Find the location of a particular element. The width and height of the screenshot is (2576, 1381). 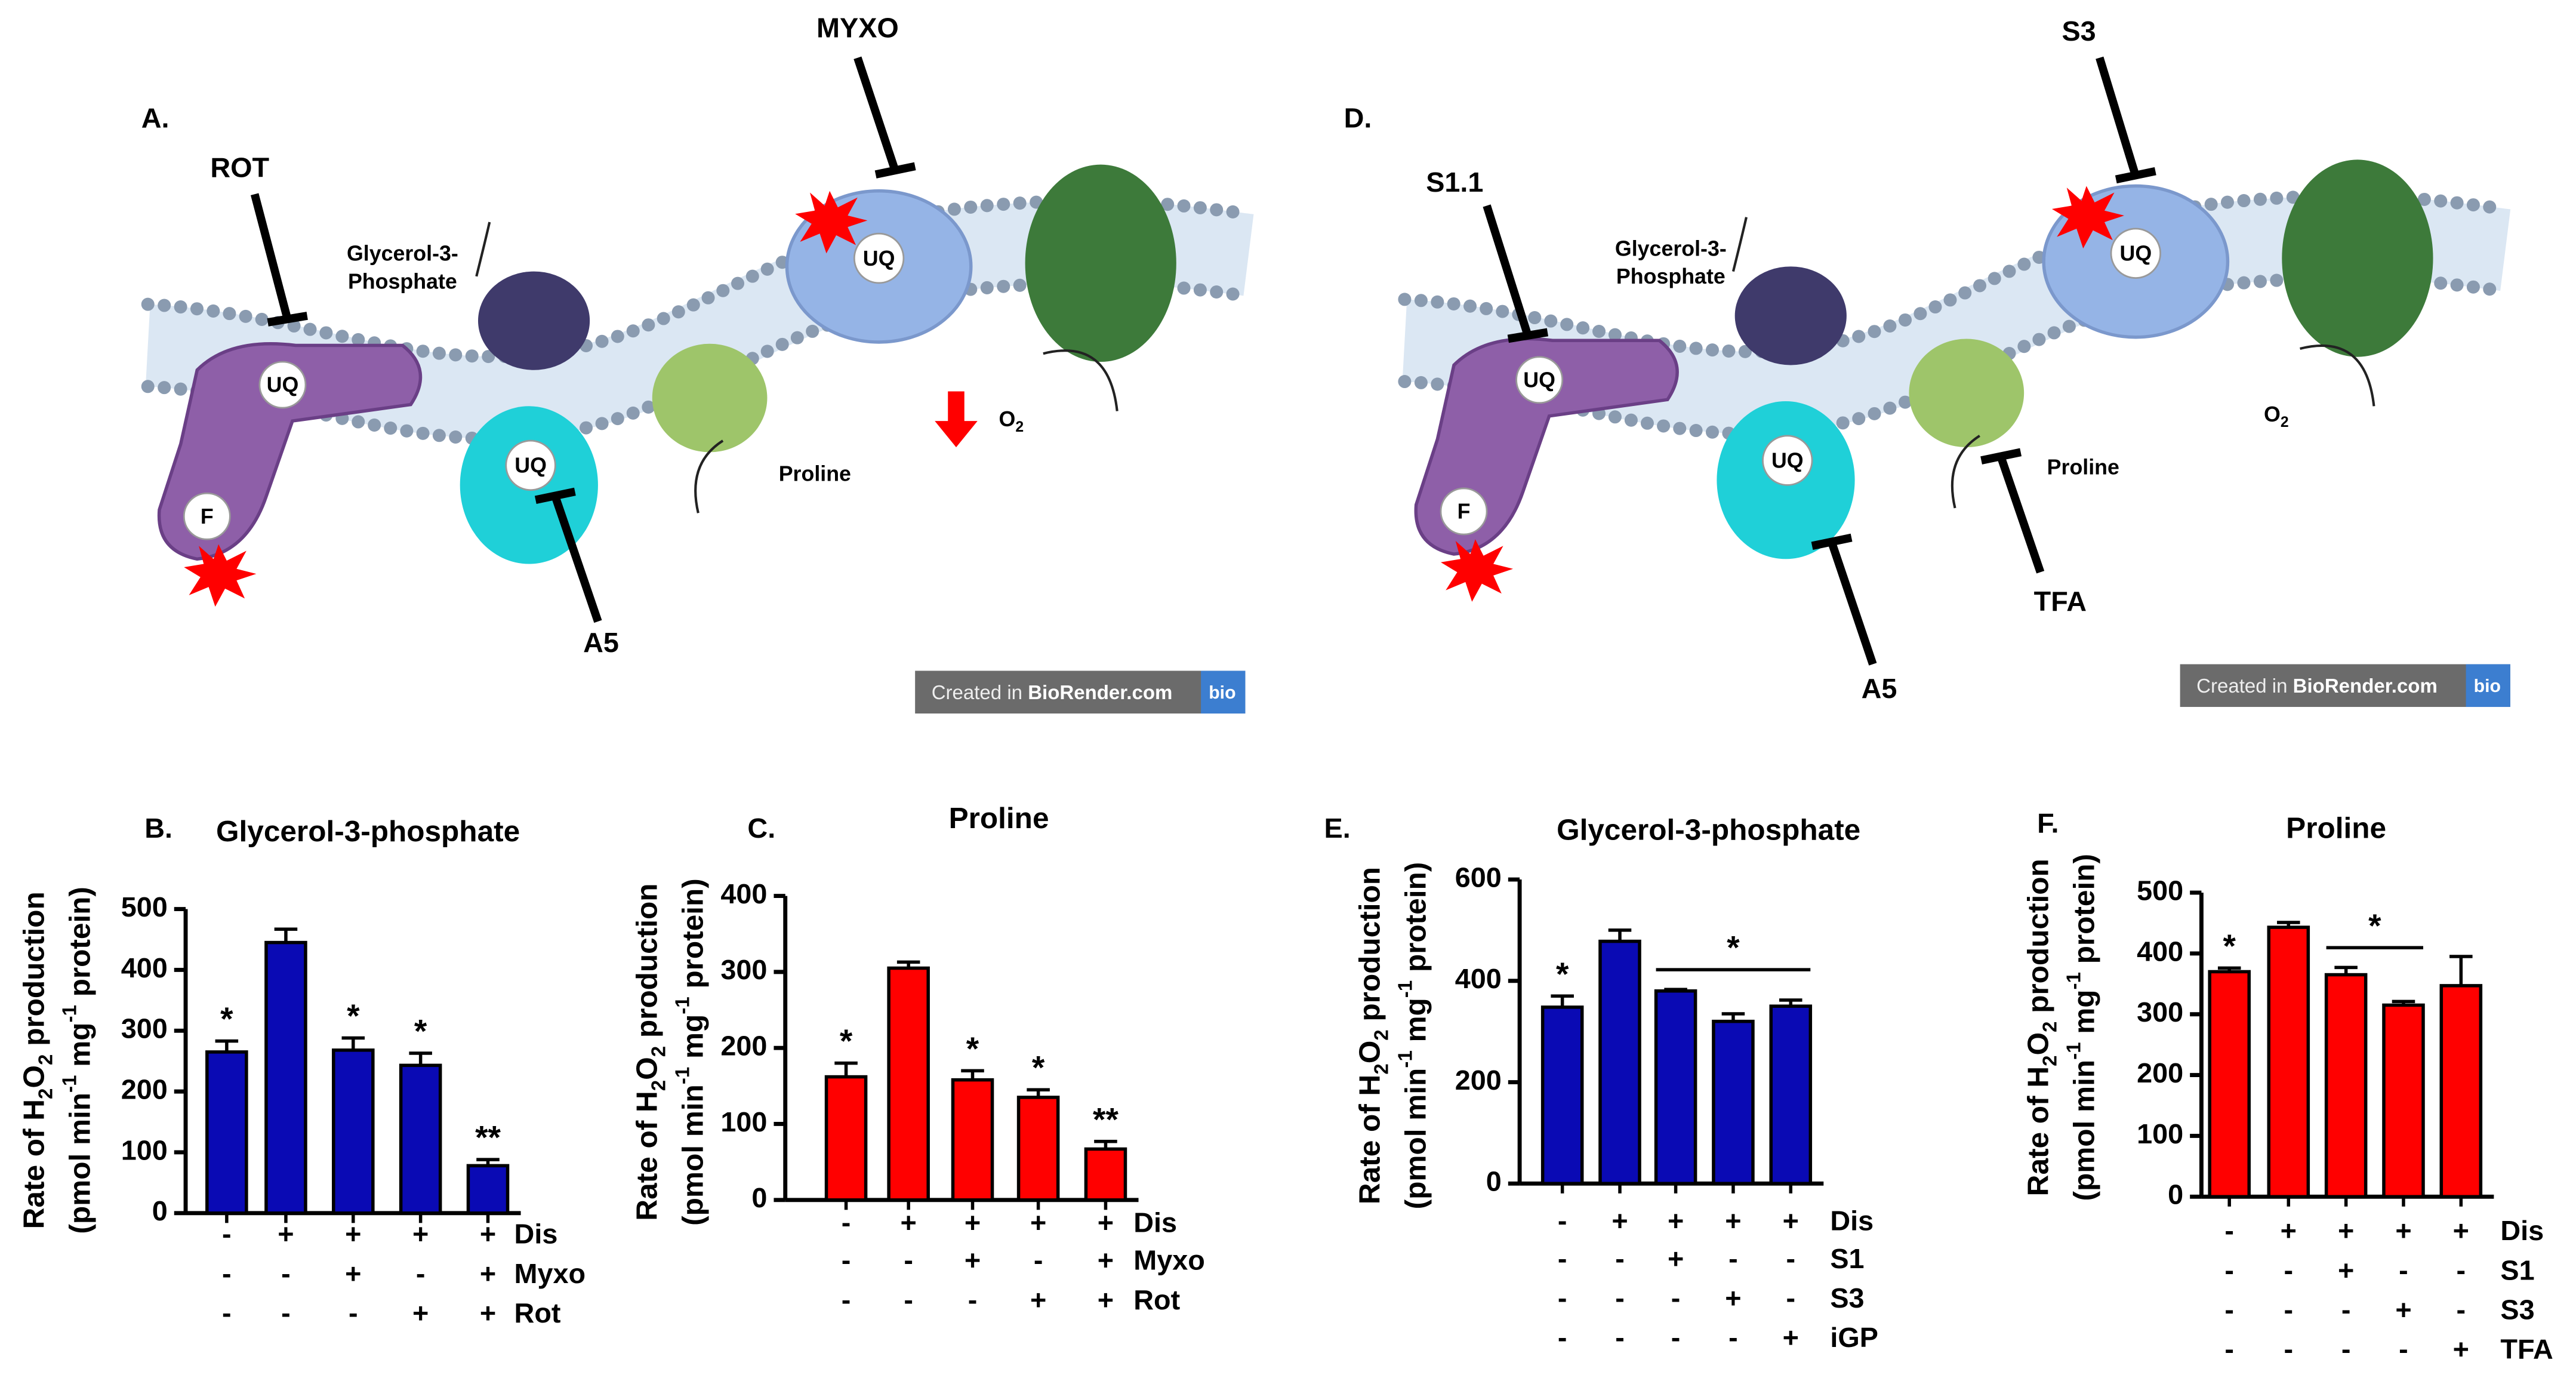

credit-text: Created in is located at coordinates (980, 692).